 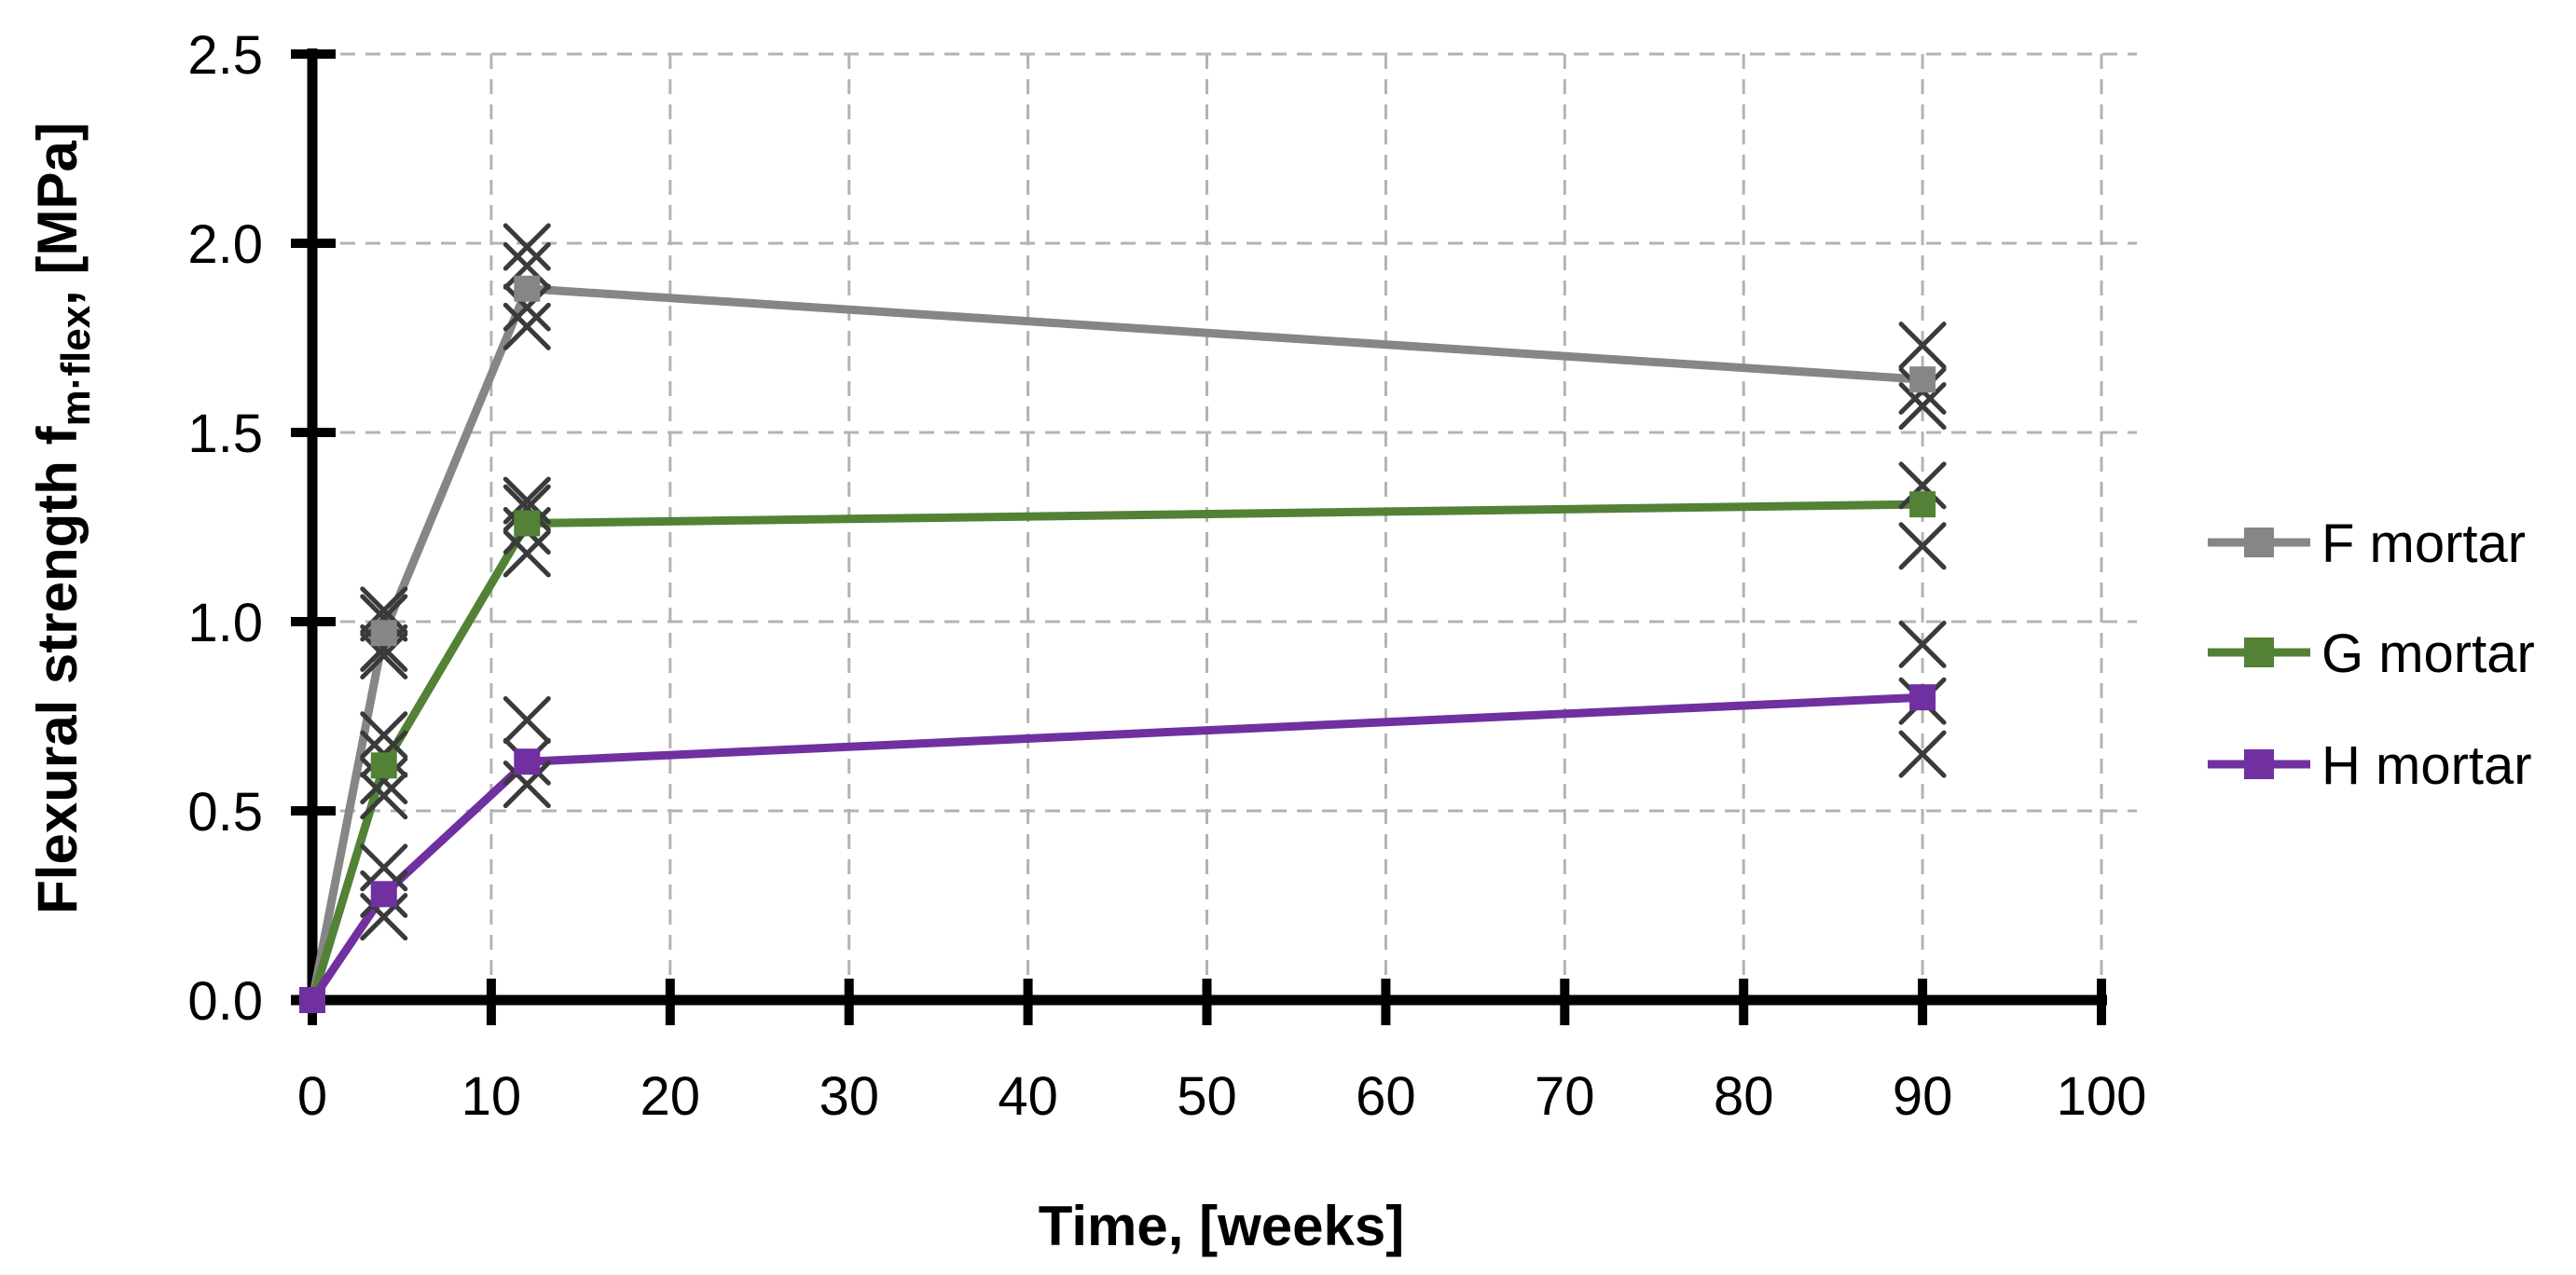 I want to click on x-tick-label: 30, so click(x=849, y=1096).